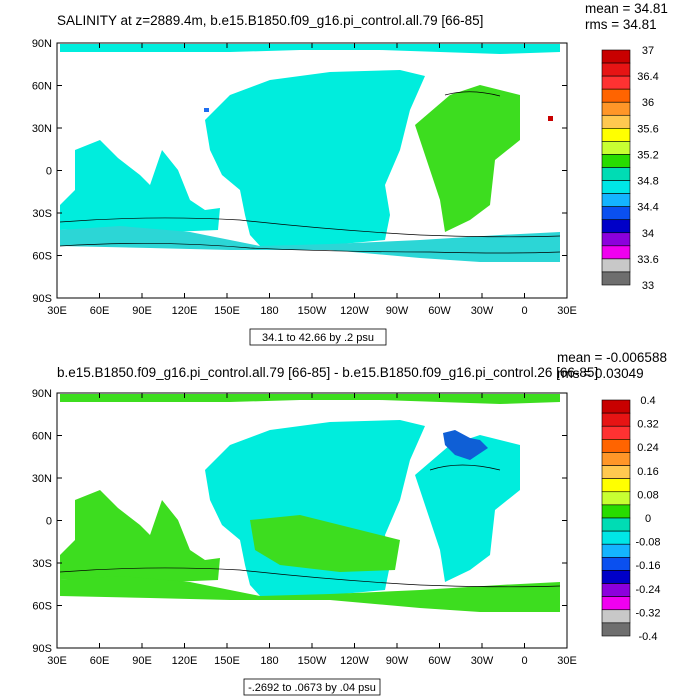 This screenshot has height=700, width=700. What do you see at coordinates (42, 87) in the screenshot?
I see `y-tick-label: 60N` at bounding box center [42, 87].